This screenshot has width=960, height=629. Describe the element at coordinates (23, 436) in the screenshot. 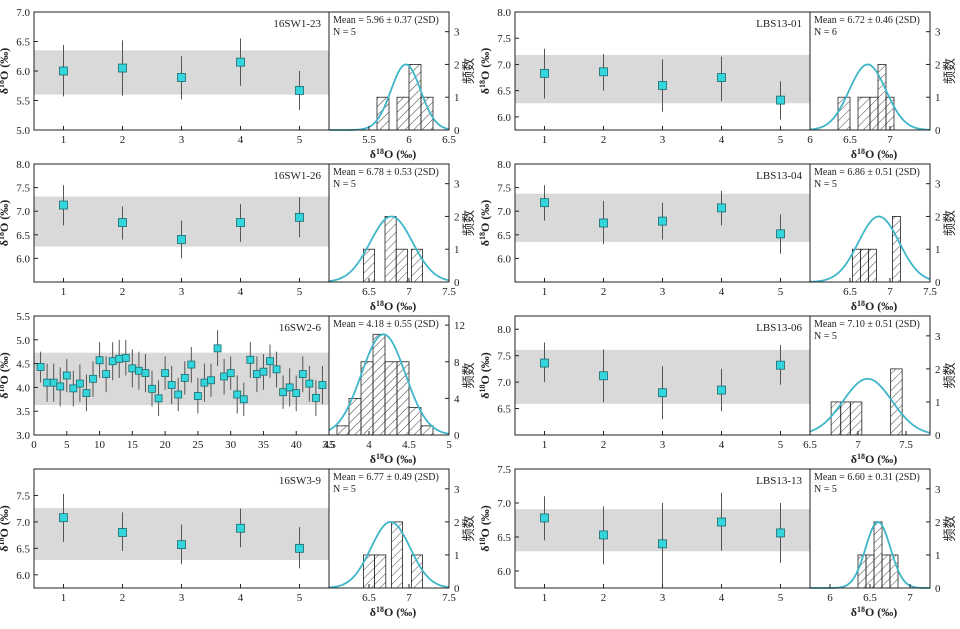

I see `y-tick-label: 3.0` at that location.